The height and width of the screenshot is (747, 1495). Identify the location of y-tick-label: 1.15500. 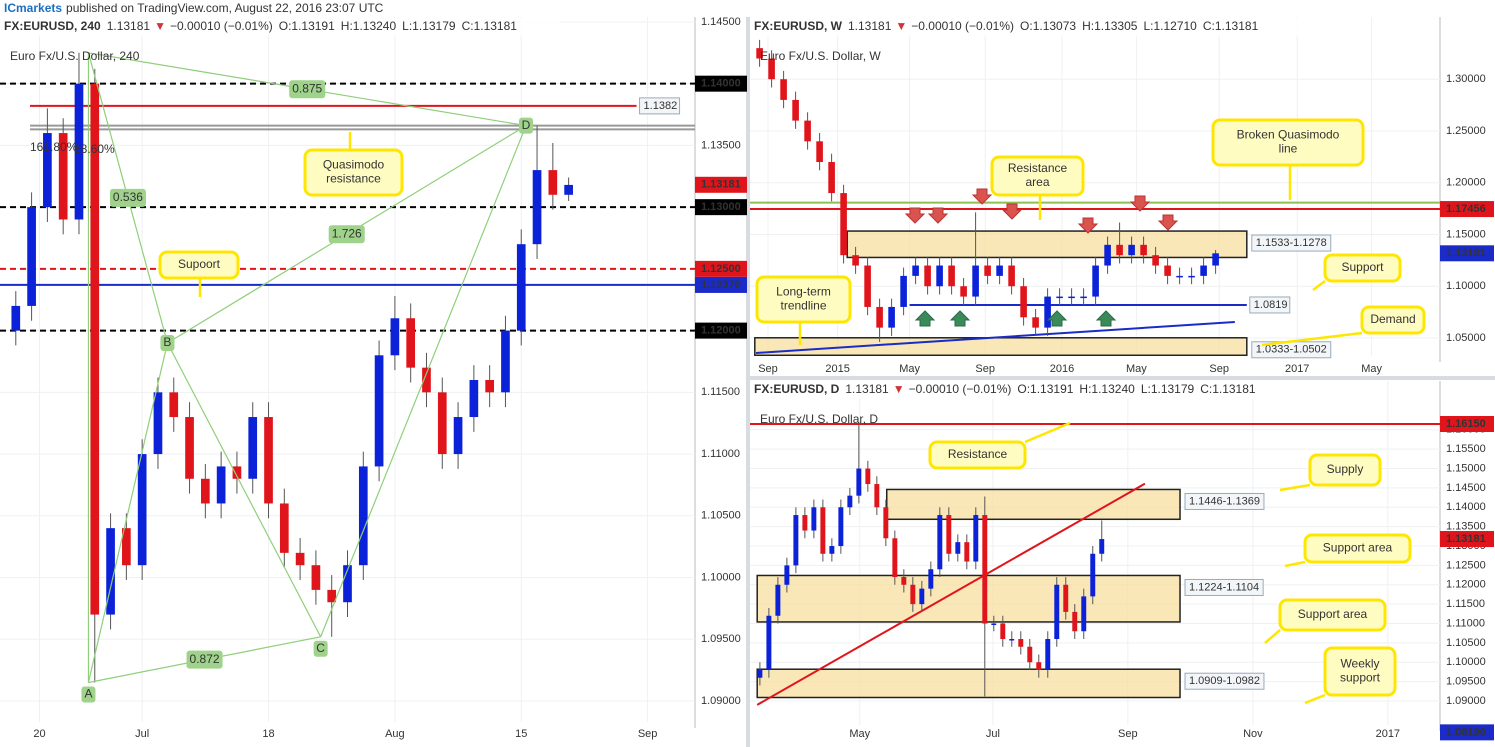
(1466, 449).